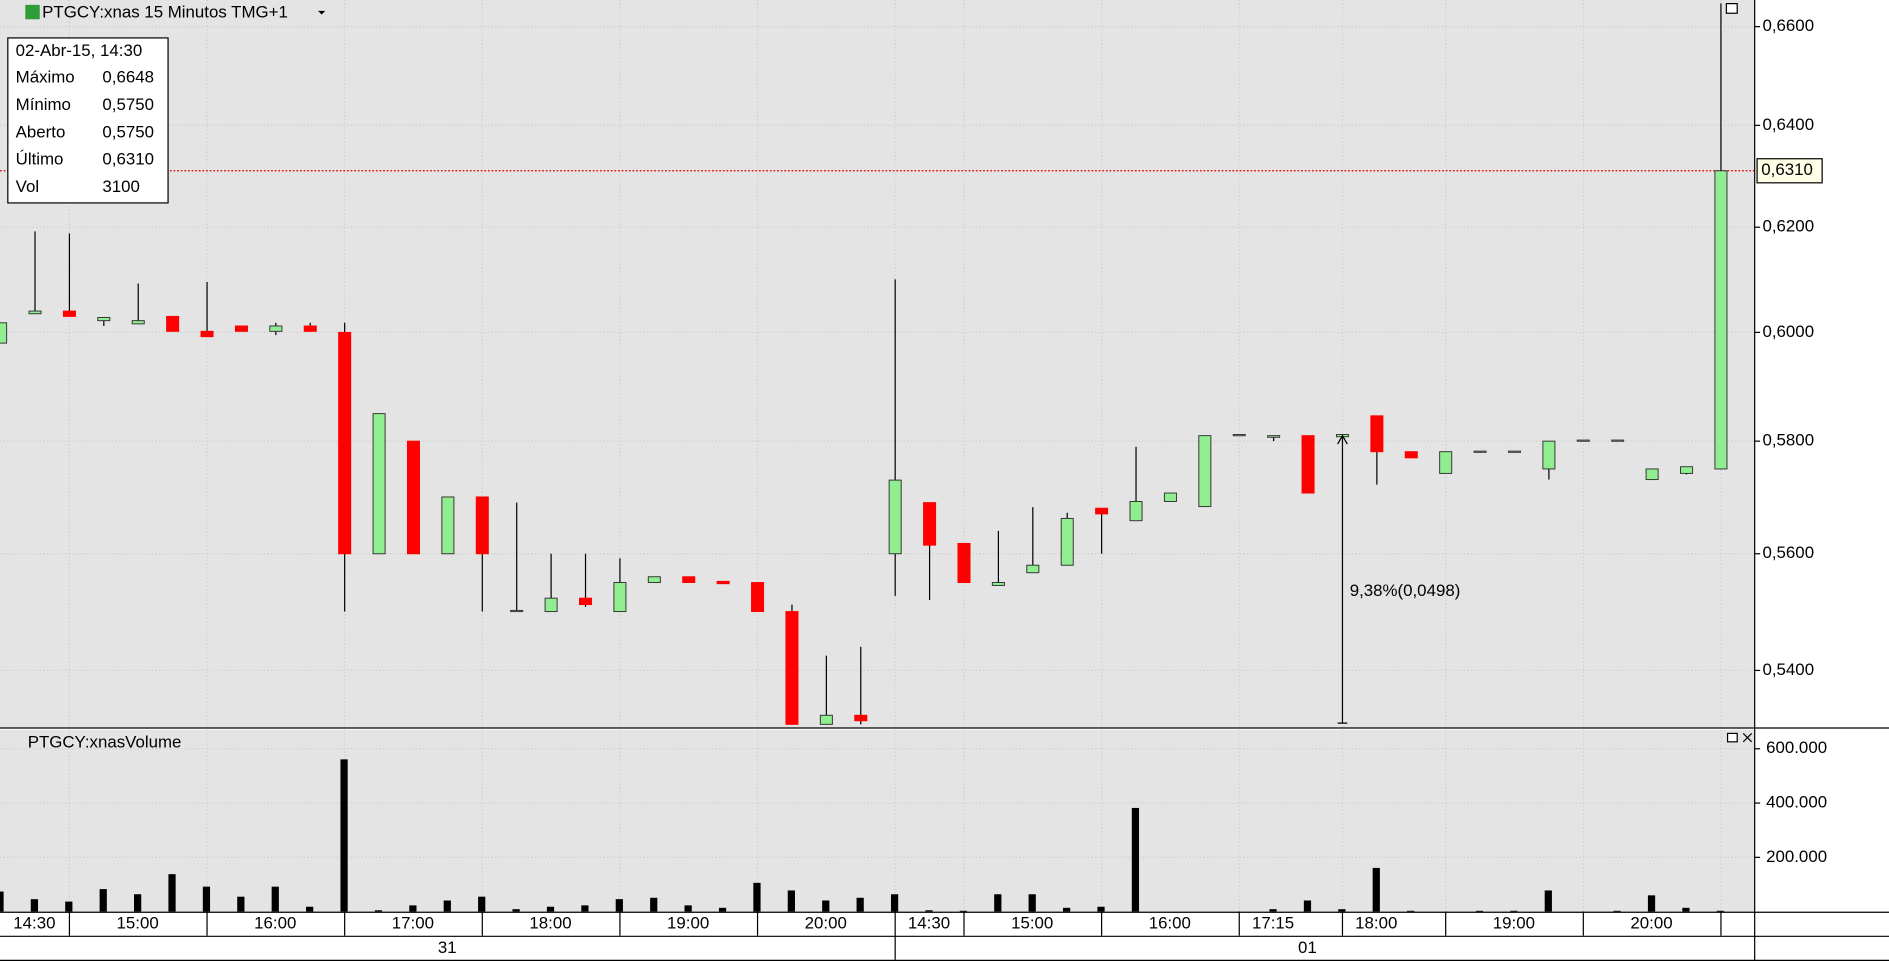 This screenshot has height=961, width=1889. Describe the element at coordinates (1789, 669) in the screenshot. I see `y-tick-label: 0,5400` at that location.